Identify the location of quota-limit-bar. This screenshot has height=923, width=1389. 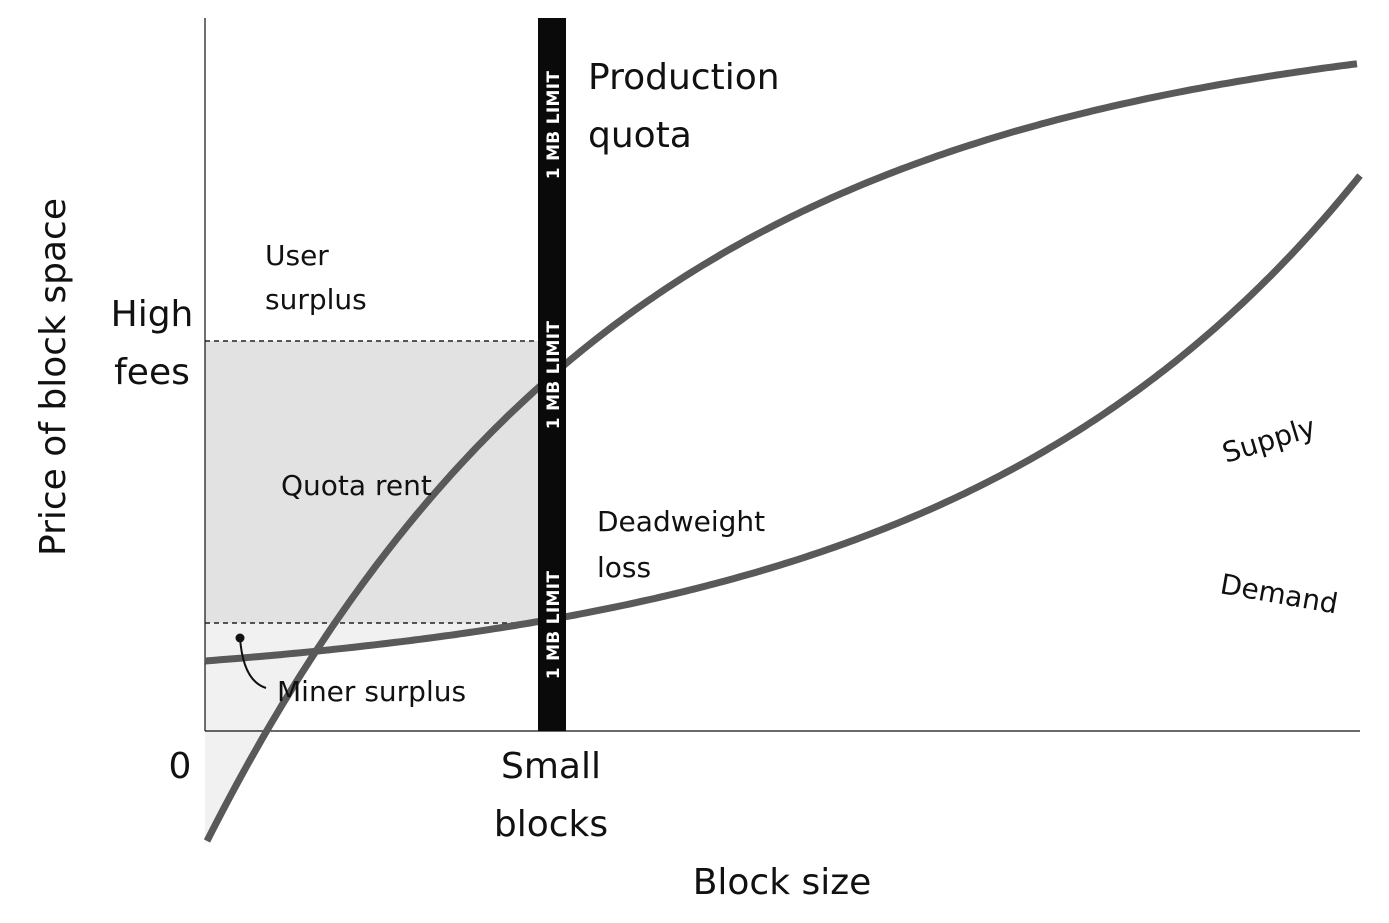
(552, 374).